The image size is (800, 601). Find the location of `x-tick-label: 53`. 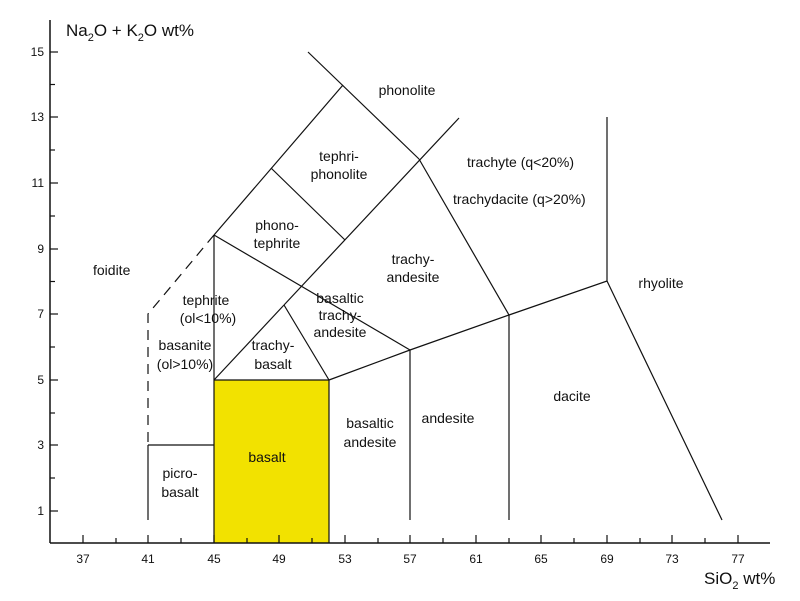

x-tick-label: 53 is located at coordinates (345, 559).